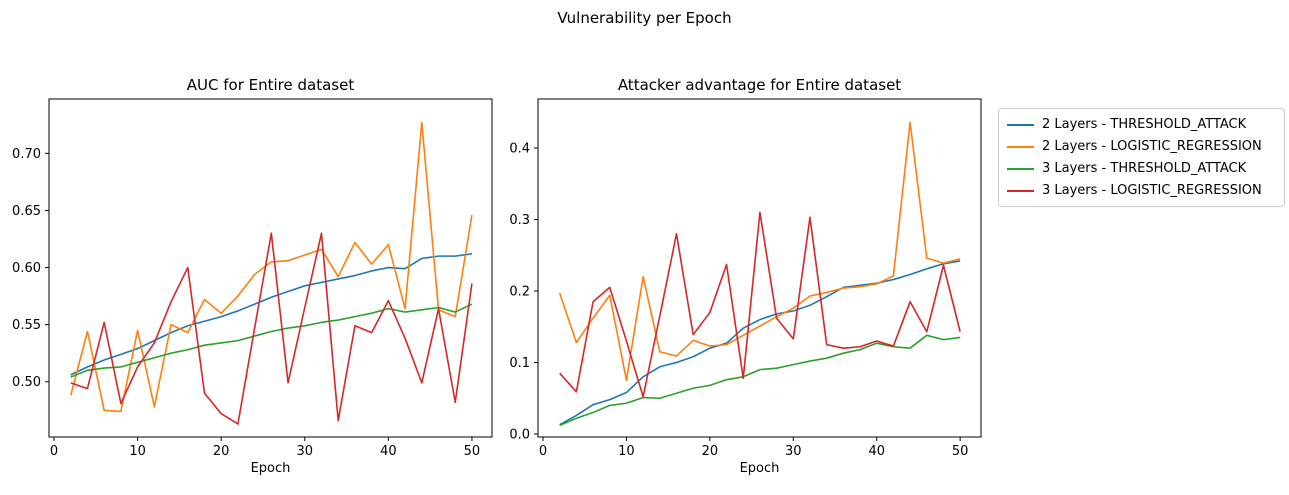 The height and width of the screenshot is (495, 1289). I want to click on y-tick-label: 0.4, so click(519, 148).